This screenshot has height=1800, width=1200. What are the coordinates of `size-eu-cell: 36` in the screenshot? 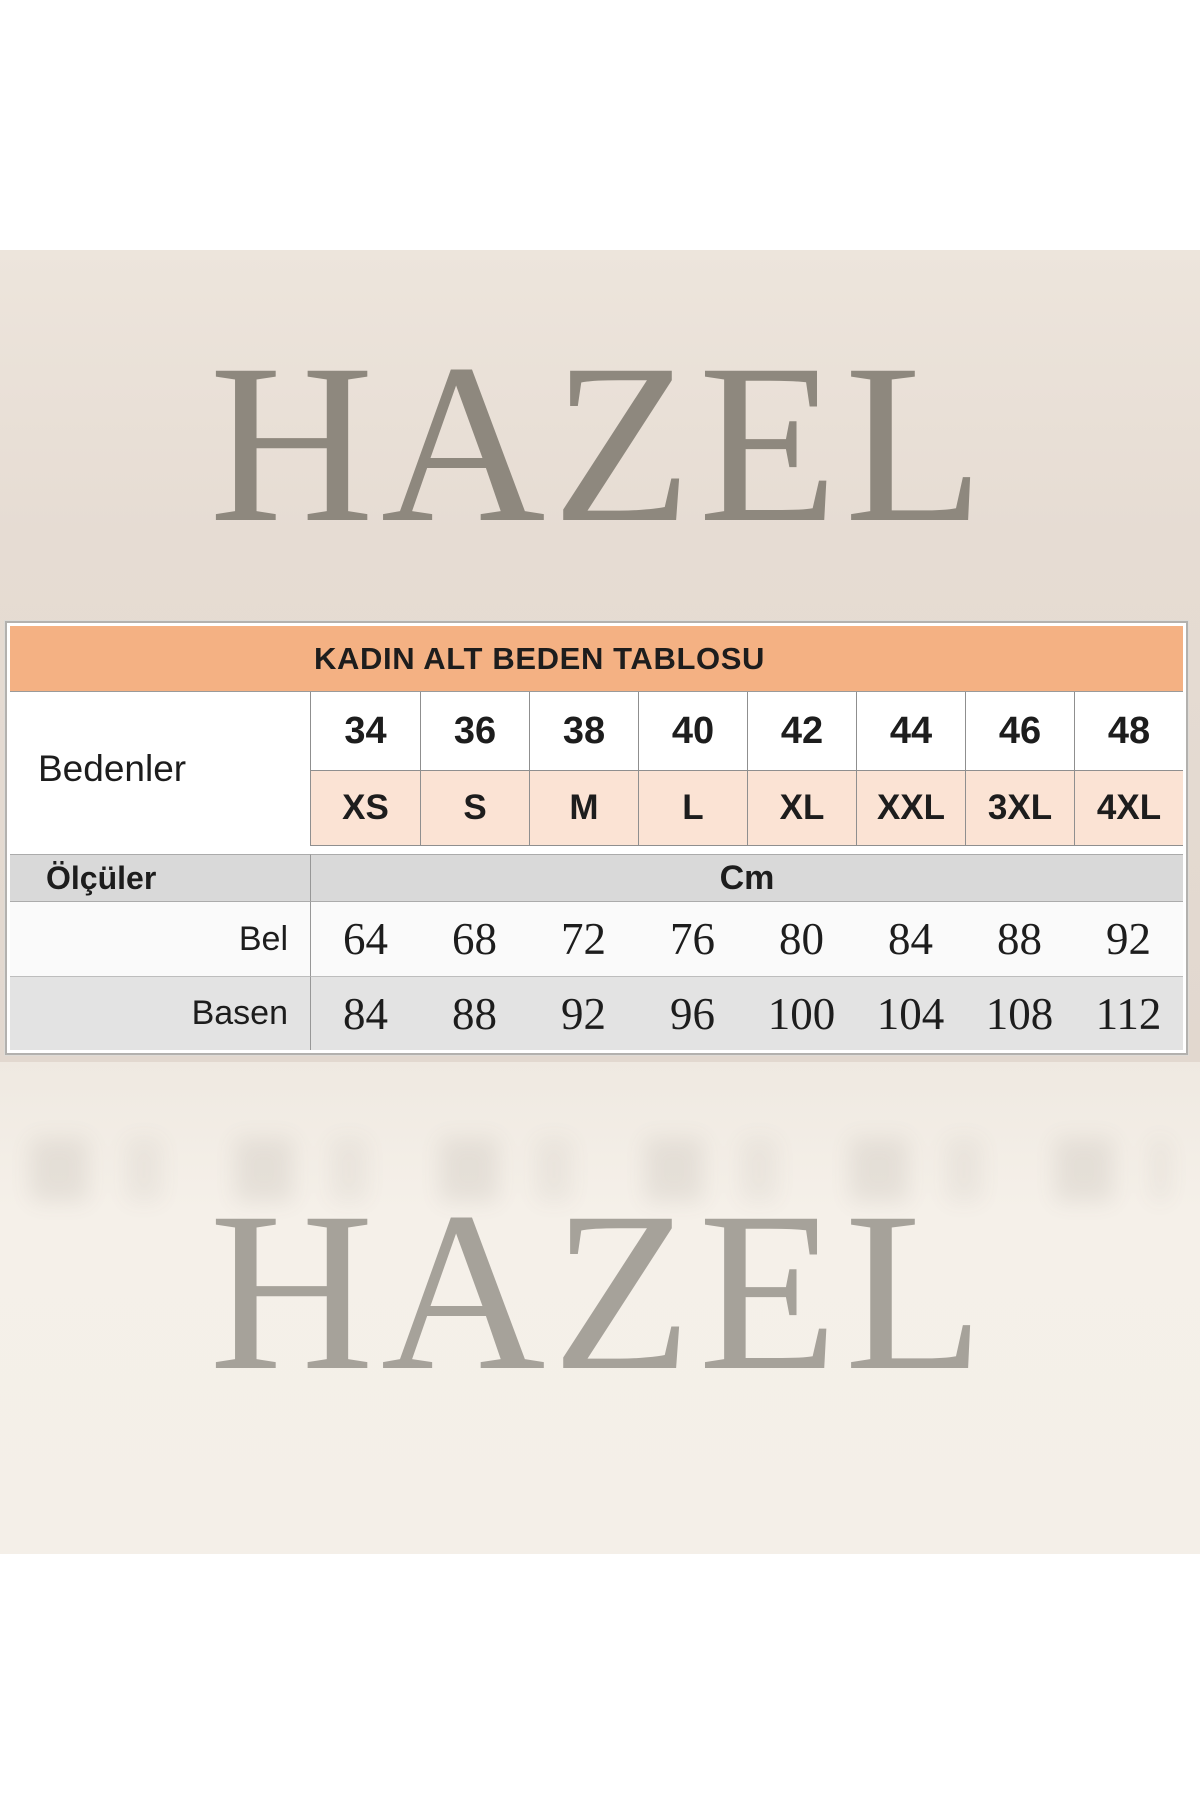 It's located at (474, 731).